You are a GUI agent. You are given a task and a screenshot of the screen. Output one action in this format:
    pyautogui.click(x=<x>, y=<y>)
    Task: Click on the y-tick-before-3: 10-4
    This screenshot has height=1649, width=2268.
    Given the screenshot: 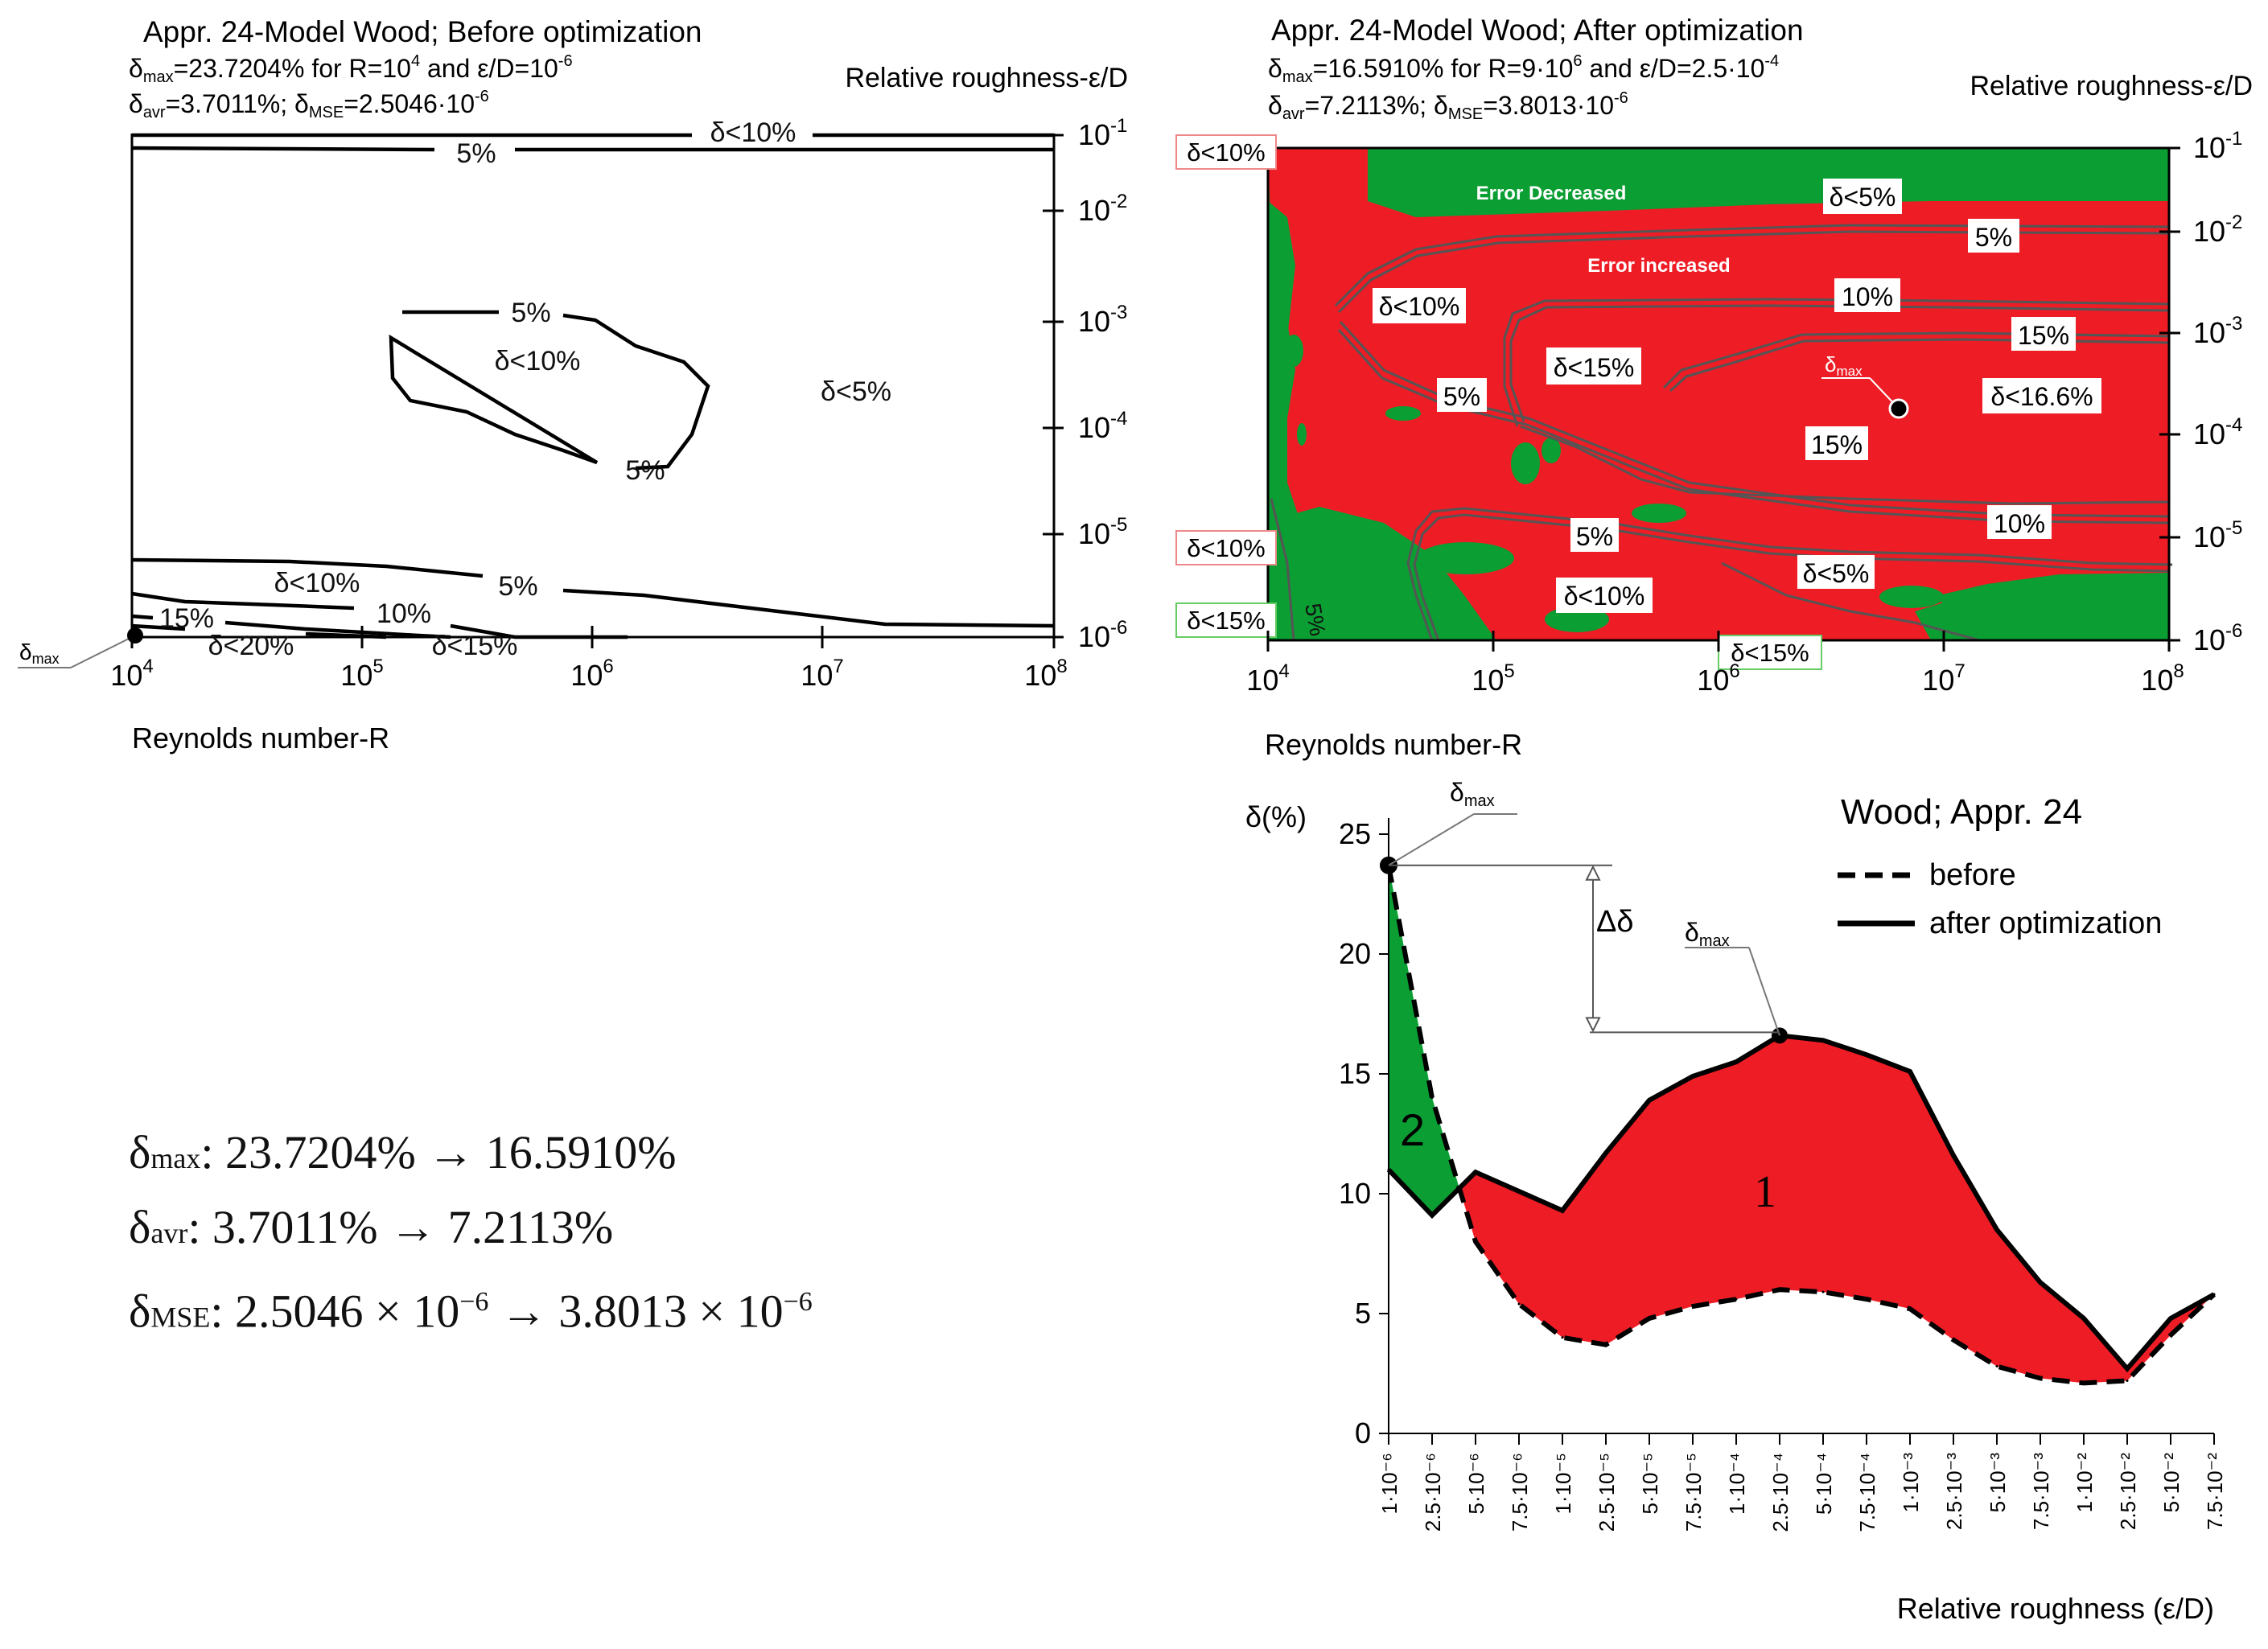 What is the action you would take?
    pyautogui.click(x=1085, y=426)
    